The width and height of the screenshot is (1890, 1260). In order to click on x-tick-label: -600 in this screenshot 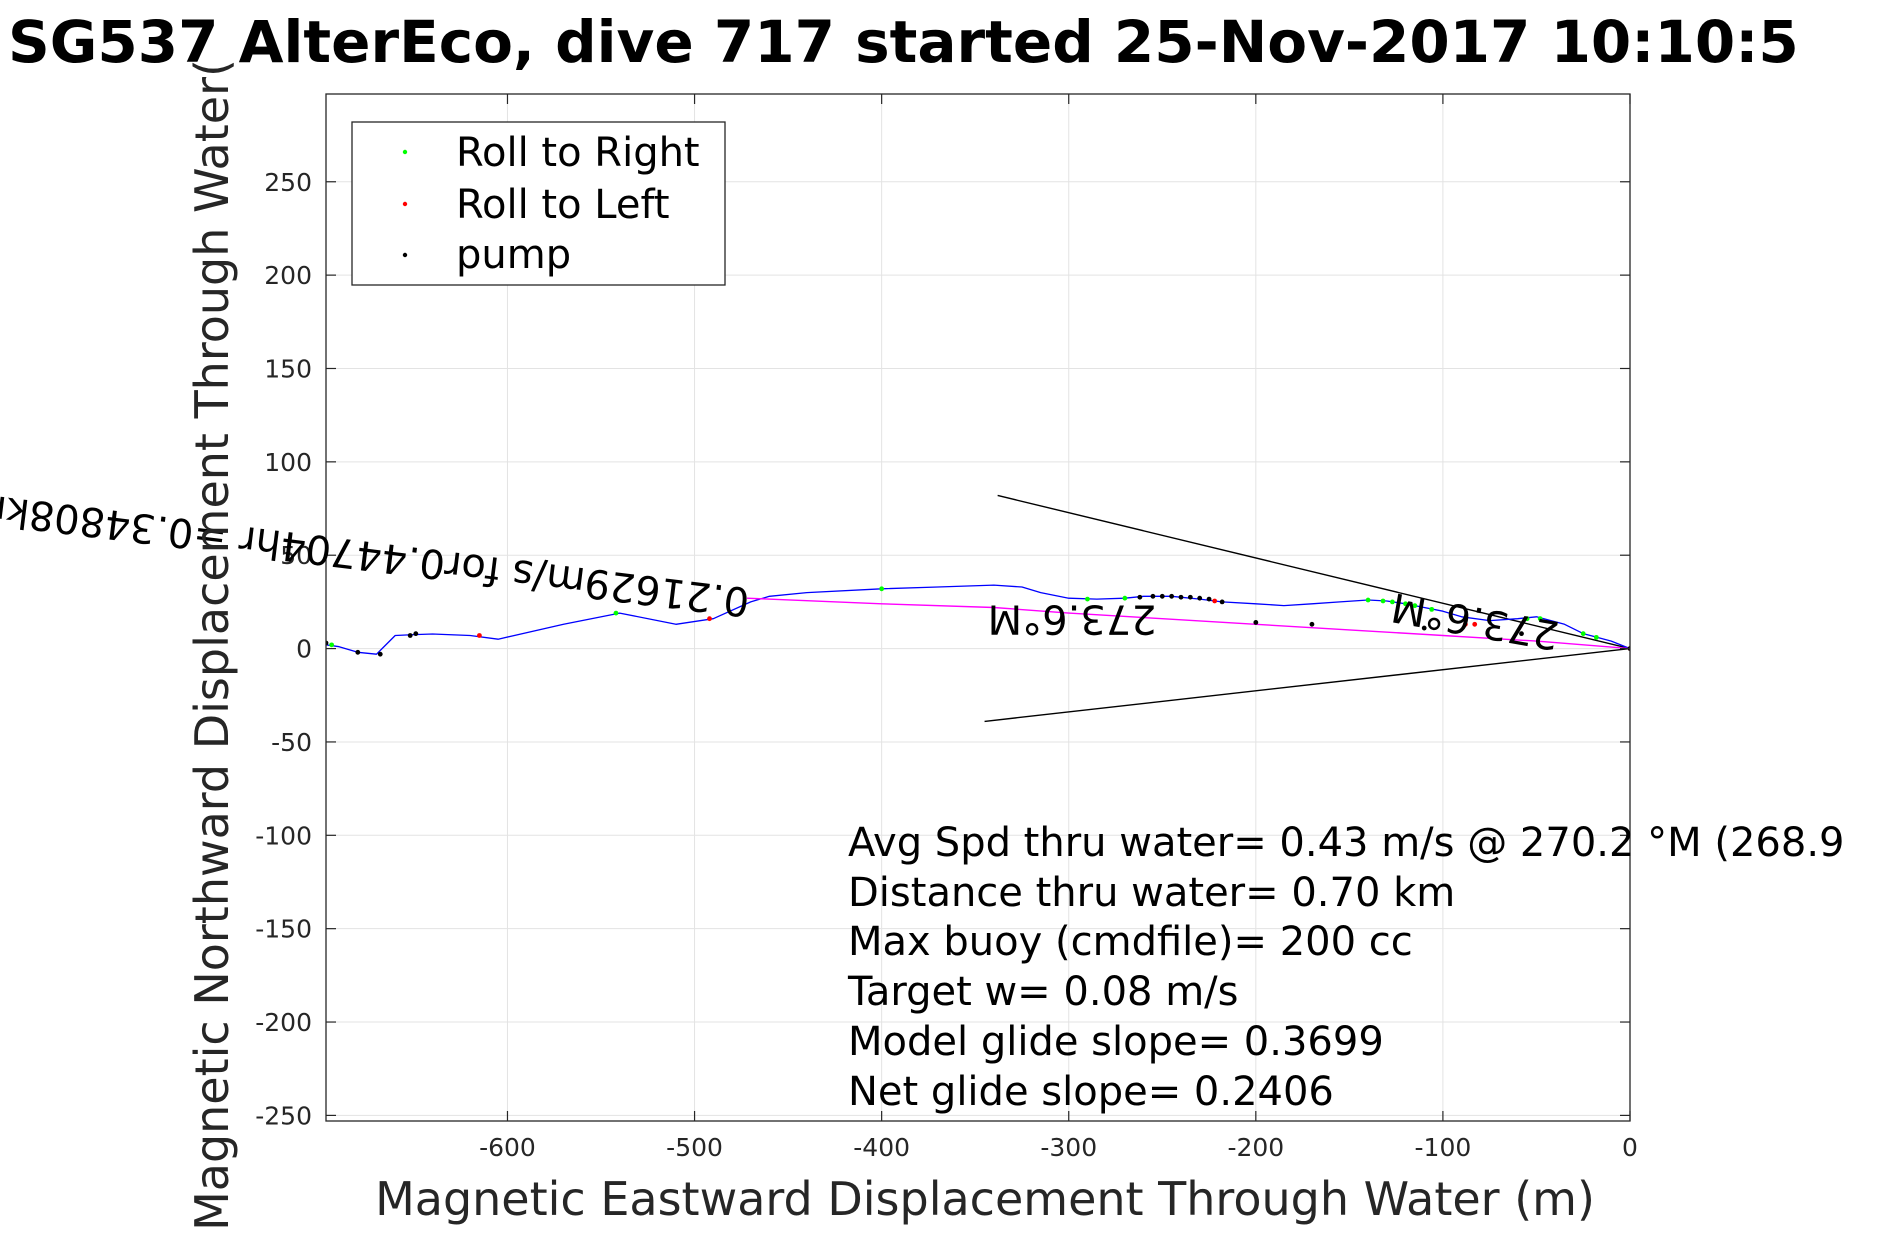, I will do `click(507, 1147)`.